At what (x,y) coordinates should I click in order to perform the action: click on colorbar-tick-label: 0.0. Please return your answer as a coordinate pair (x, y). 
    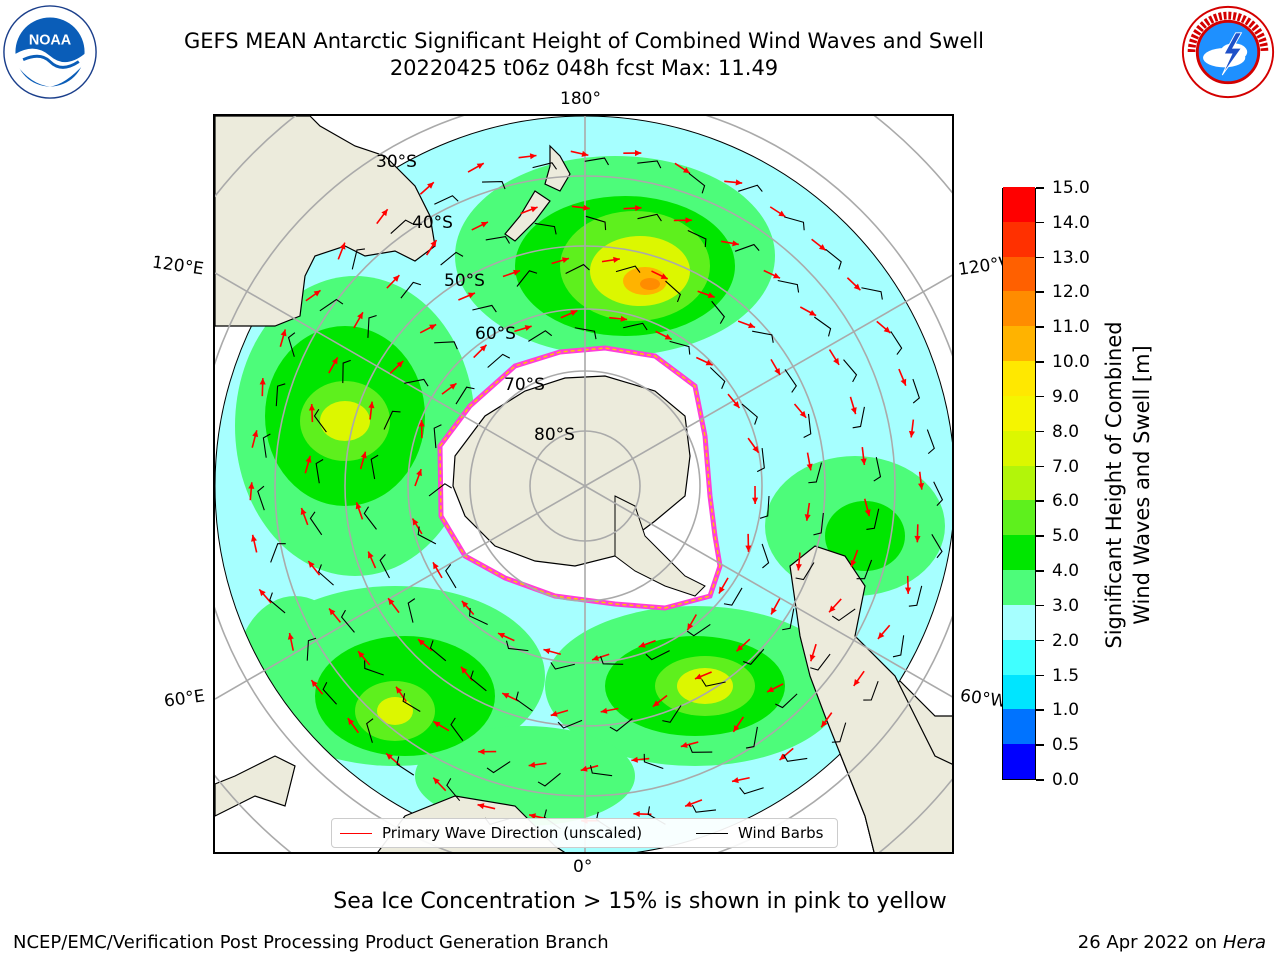
    Looking at the image, I should click on (1066, 780).